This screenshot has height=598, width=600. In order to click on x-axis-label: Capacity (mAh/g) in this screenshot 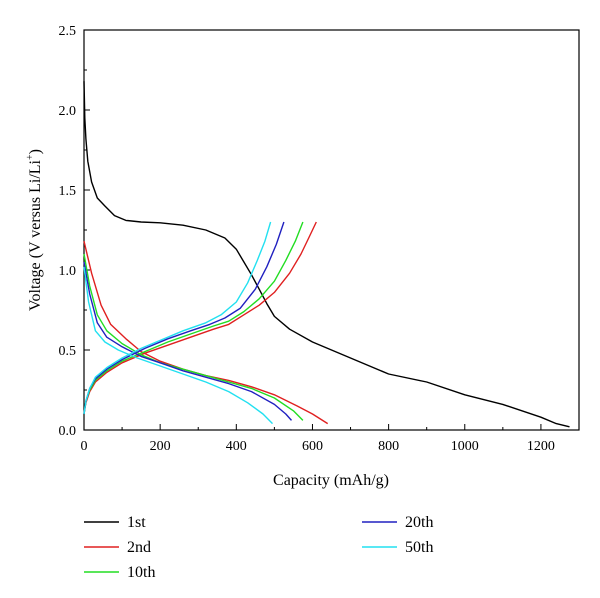, I will do `click(331, 480)`.